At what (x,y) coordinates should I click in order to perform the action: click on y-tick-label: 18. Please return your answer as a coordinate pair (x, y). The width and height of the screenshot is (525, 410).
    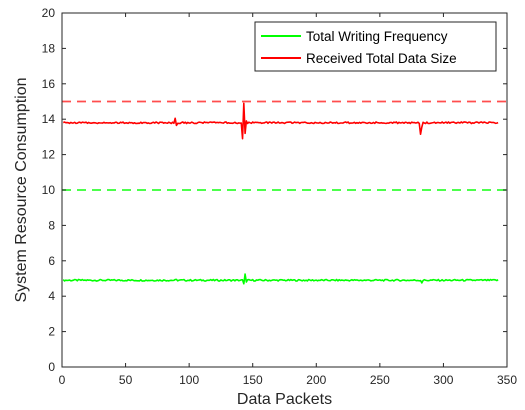
    Looking at the image, I should click on (49, 48).